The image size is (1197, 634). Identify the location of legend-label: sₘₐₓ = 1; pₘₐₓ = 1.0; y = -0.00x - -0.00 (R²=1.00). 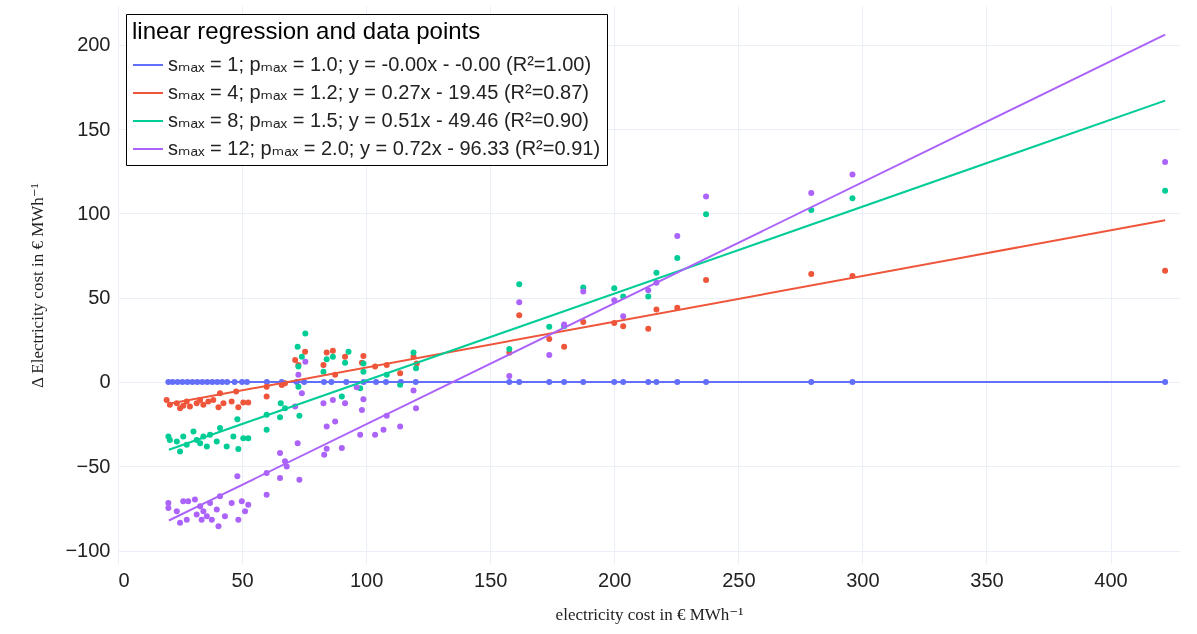
(380, 64).